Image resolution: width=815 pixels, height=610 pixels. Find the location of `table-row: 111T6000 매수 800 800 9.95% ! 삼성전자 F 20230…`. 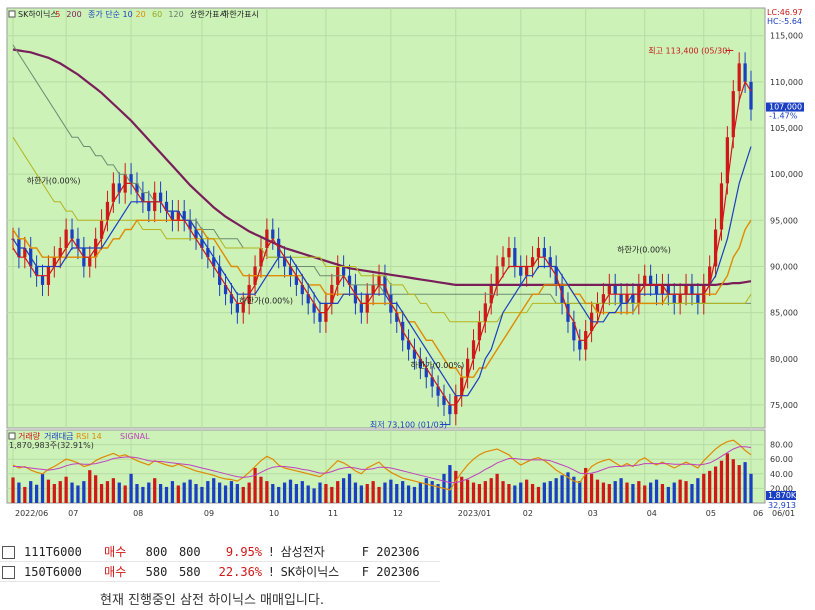

table-row: 111T6000 매수 800 800 9.95% ! 삼성전자 F 20230… is located at coordinates (220, 552).